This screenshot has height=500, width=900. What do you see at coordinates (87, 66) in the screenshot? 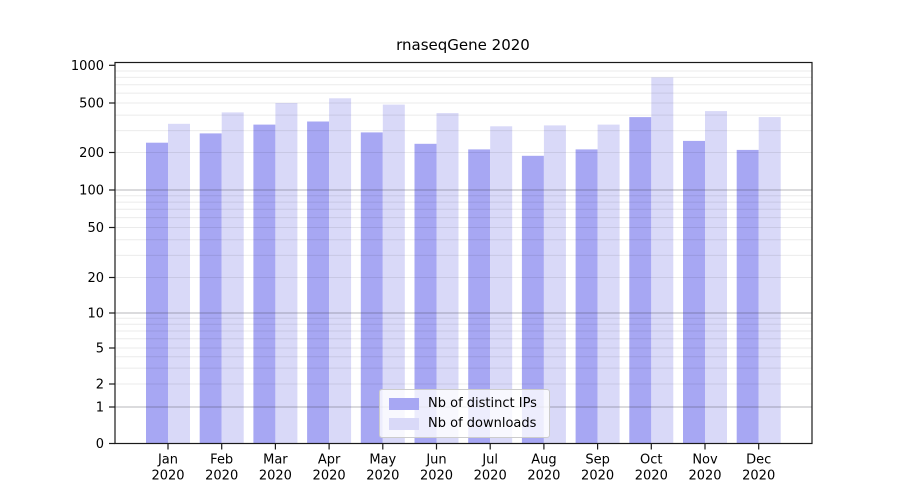
I see `y-tick-label: 1000` at bounding box center [87, 66].